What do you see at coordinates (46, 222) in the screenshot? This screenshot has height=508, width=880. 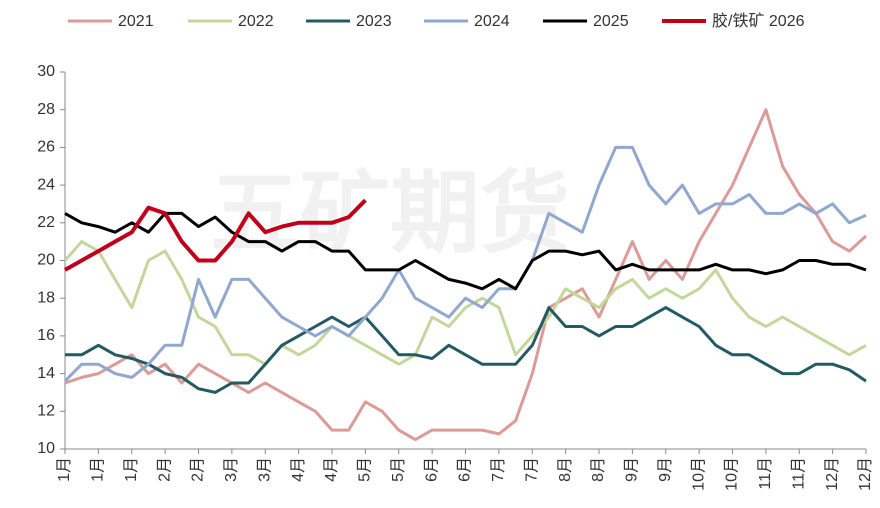 I see `y-tick-label: 22` at bounding box center [46, 222].